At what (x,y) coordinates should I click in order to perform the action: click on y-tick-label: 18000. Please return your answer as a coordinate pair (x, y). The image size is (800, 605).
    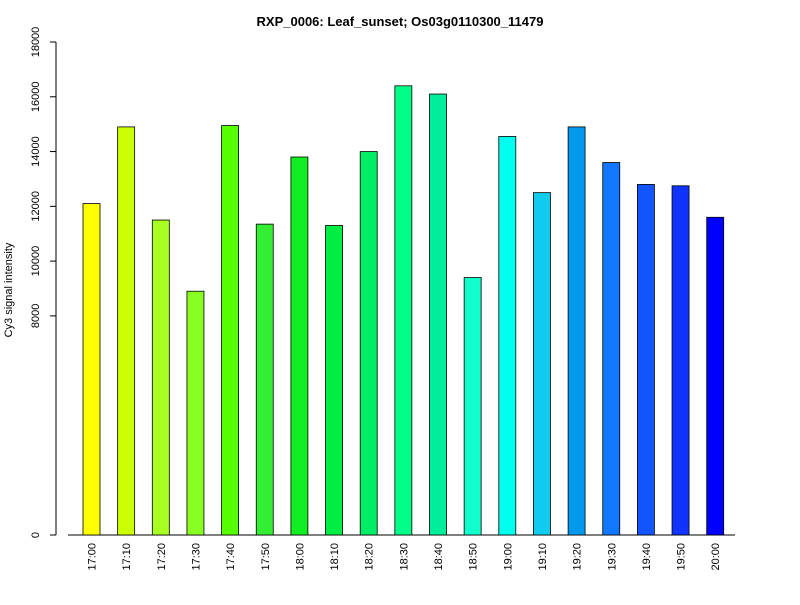
    Looking at the image, I should click on (36, 42).